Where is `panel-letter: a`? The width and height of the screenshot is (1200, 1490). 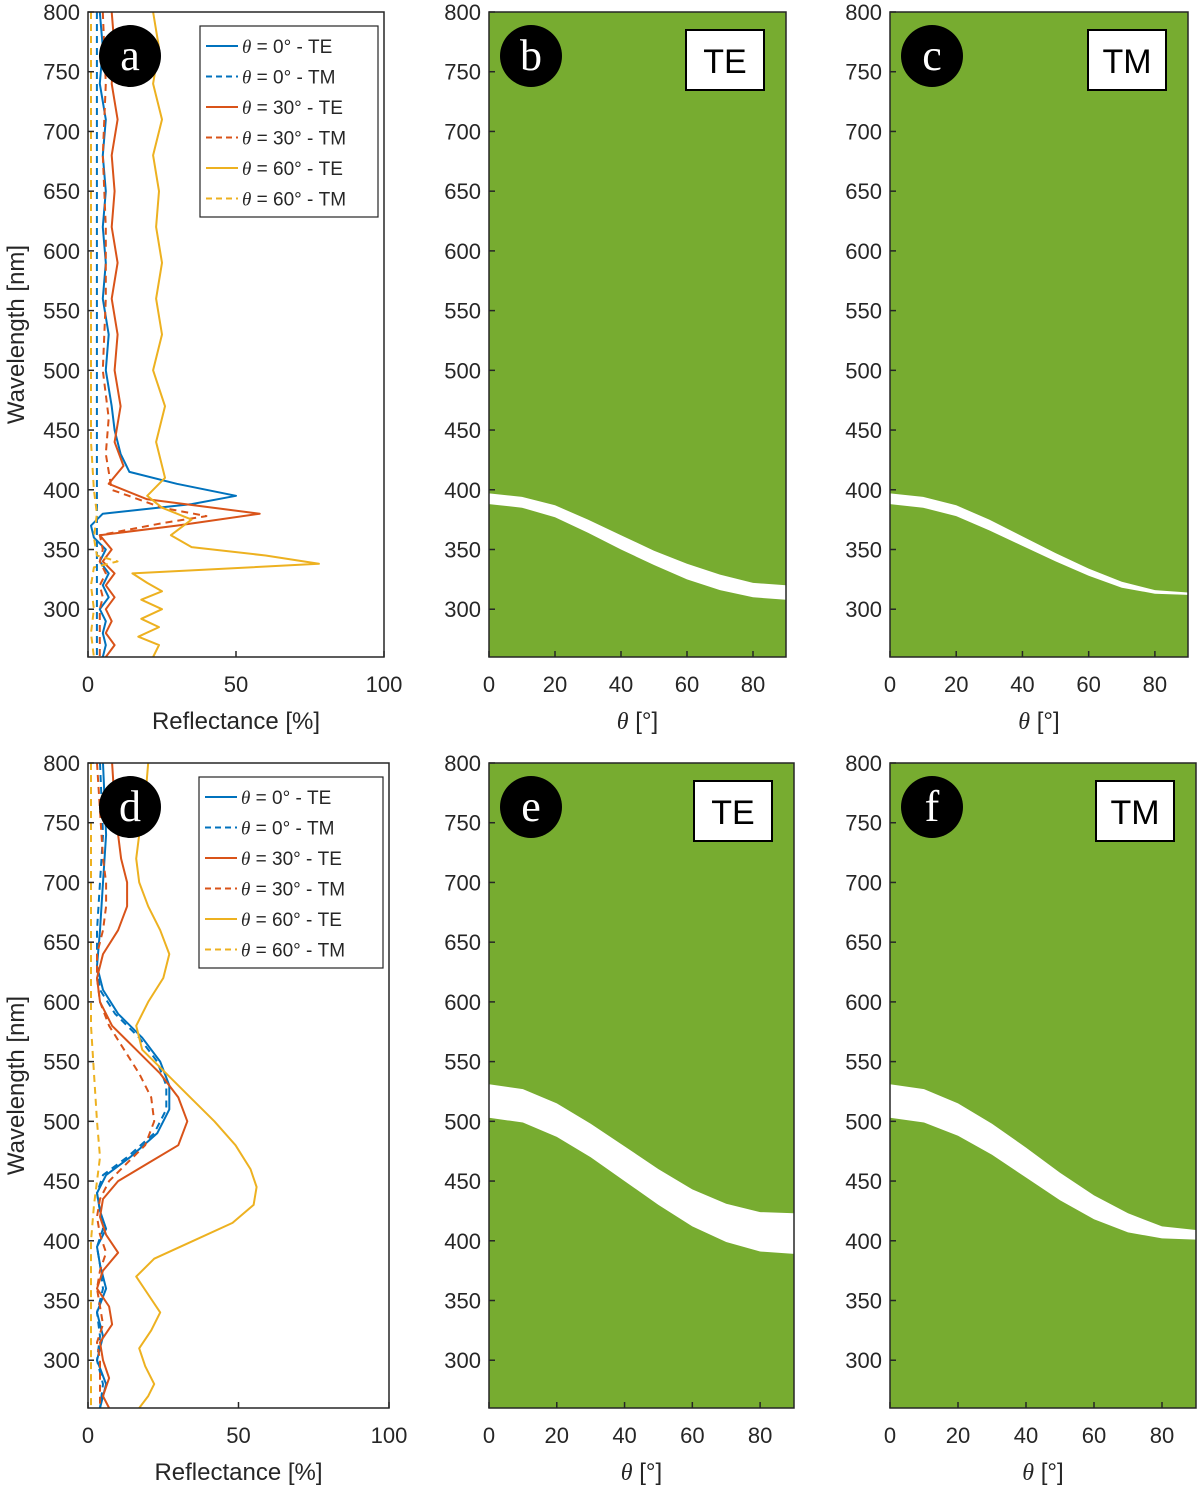
panel-letter: a is located at coordinates (130, 55).